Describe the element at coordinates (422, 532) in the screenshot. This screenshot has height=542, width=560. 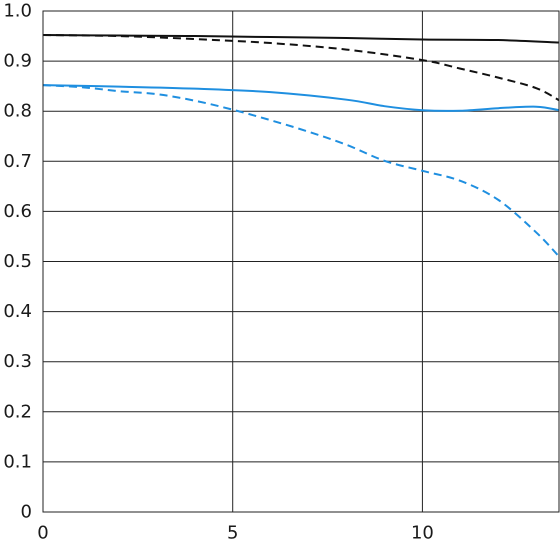
I see `x-tick-label: 10` at that location.